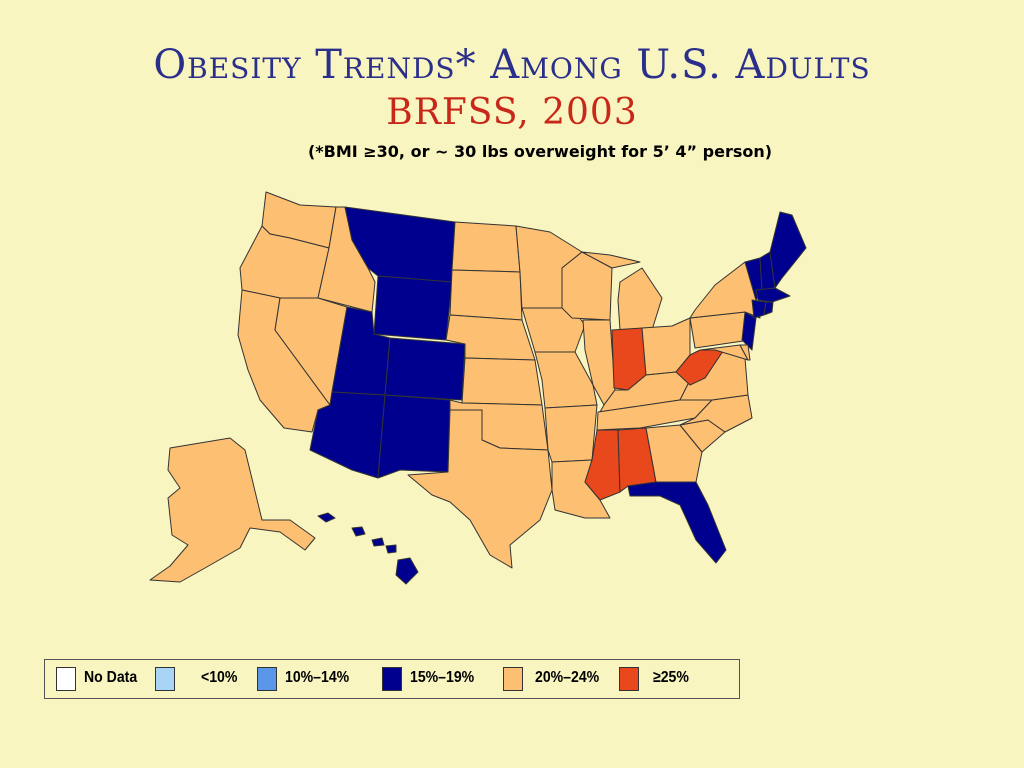 This screenshot has width=1024, height=768. I want to click on state-WY, so click(413, 308).